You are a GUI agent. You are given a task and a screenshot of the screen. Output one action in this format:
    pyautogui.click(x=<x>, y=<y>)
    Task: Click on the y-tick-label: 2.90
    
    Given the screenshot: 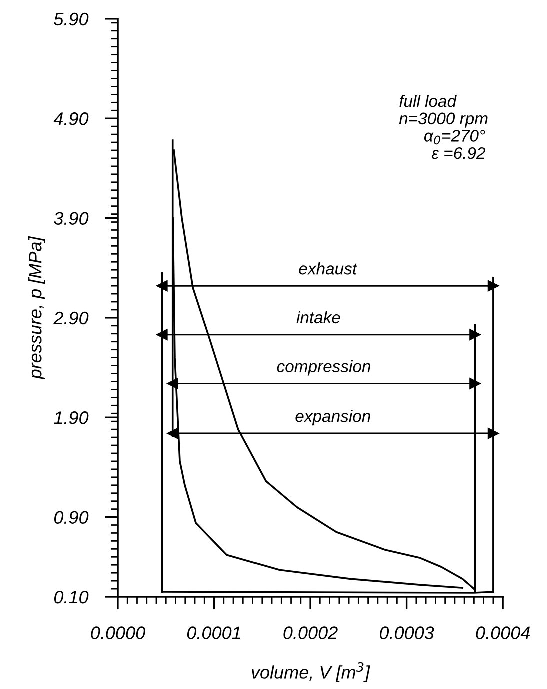 What is the action you would take?
    pyautogui.click(x=71, y=318)
    